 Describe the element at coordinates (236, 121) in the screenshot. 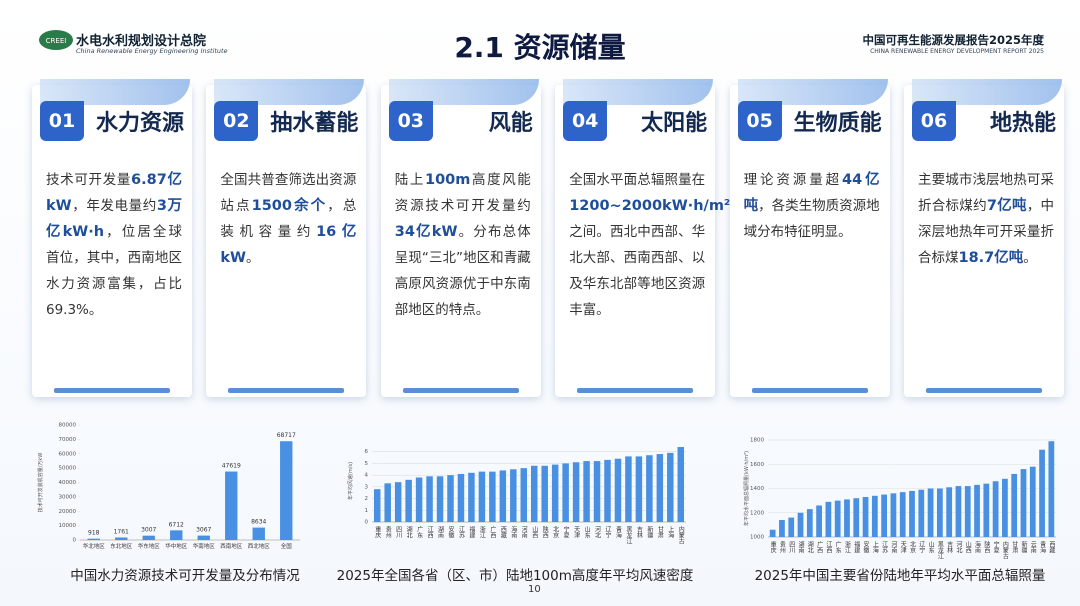

I see `card-number: 02` at that location.